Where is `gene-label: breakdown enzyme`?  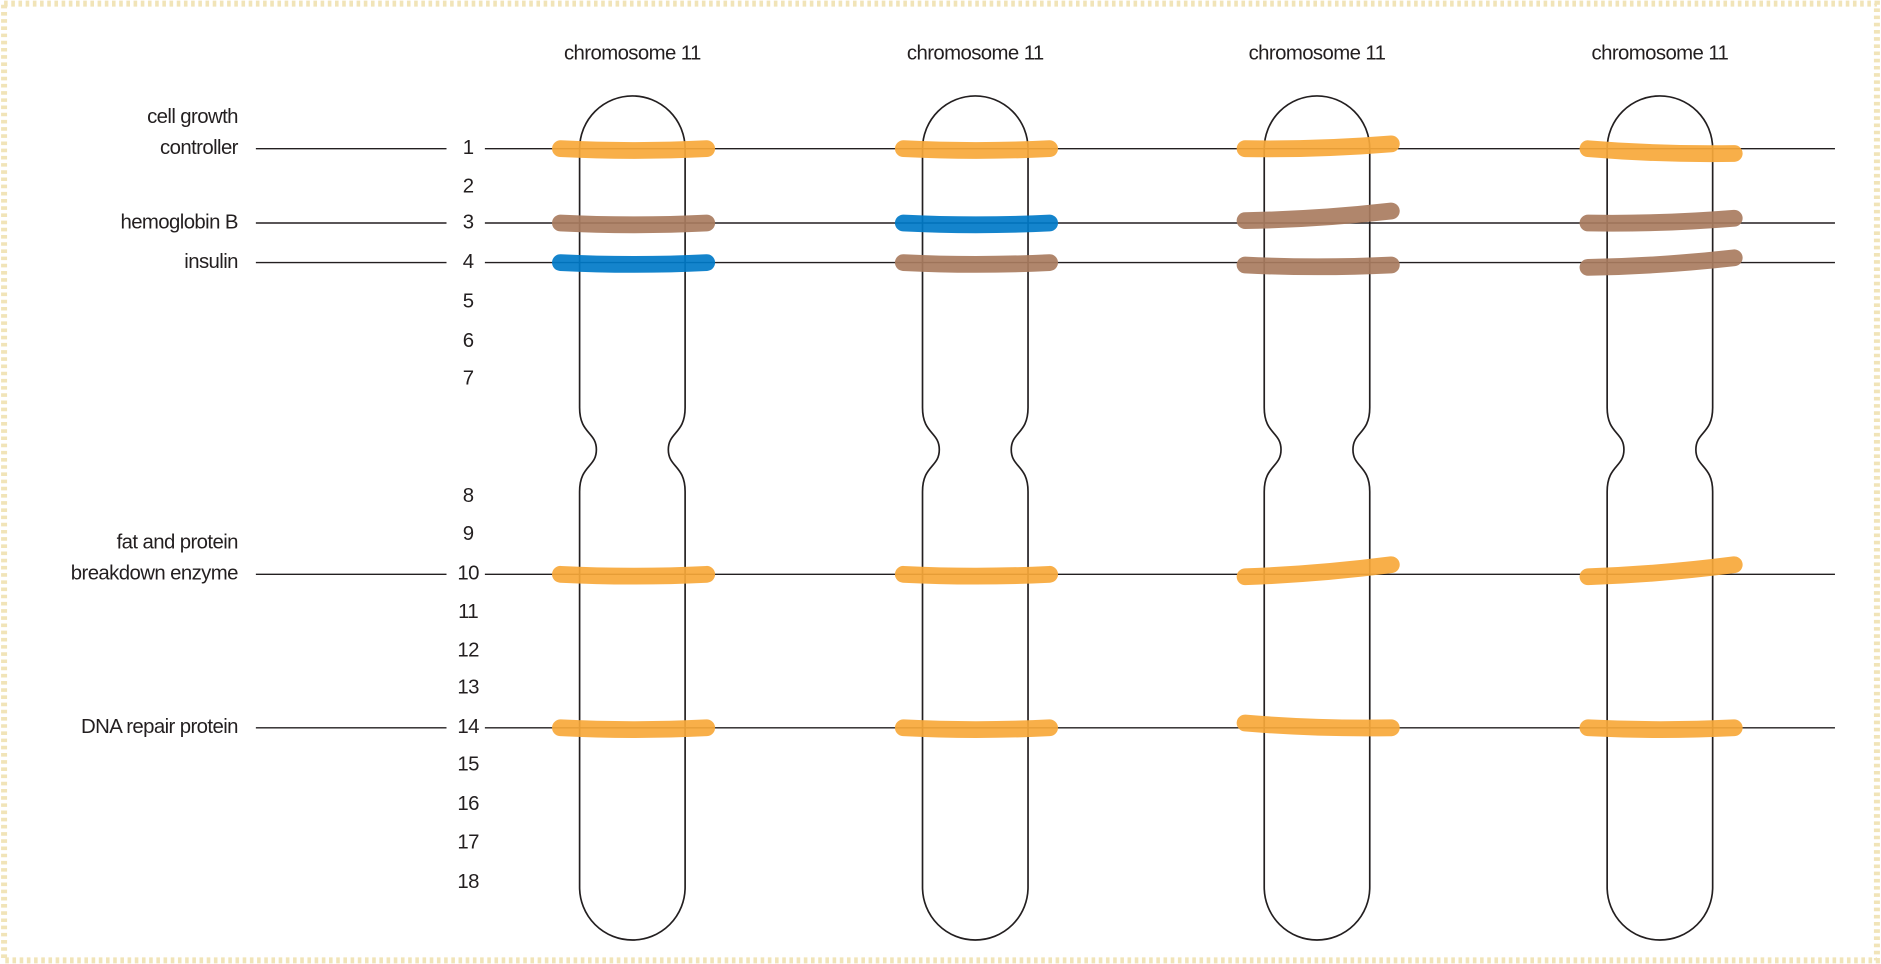
gene-label: breakdown enzyme is located at coordinates (154, 574).